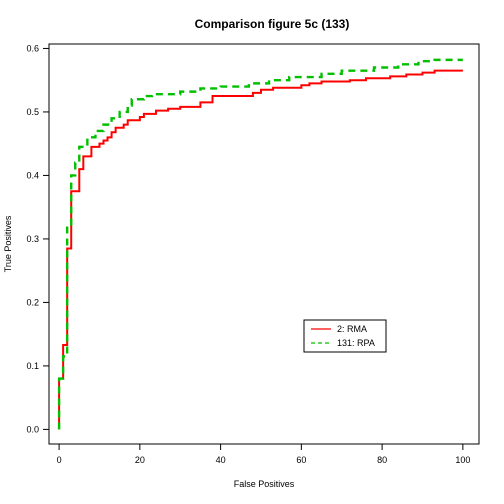 This screenshot has height=504, width=504. What do you see at coordinates (32, 366) in the screenshot?
I see `y-tick-label: 0.1` at bounding box center [32, 366].